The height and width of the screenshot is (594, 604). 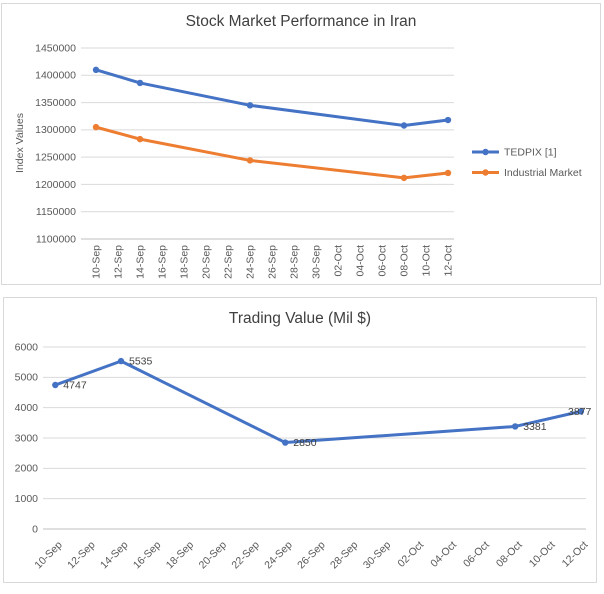 I want to click on y-axis-tick-label: 1450000, so click(x=55, y=48).